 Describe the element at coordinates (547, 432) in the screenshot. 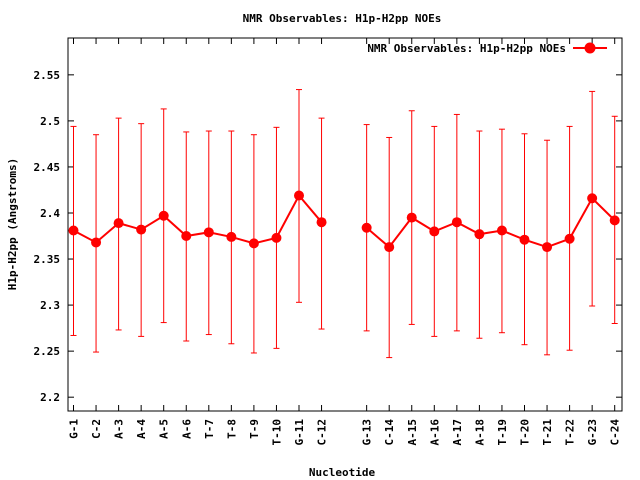

I see `x-tick-label: T-21` at that location.